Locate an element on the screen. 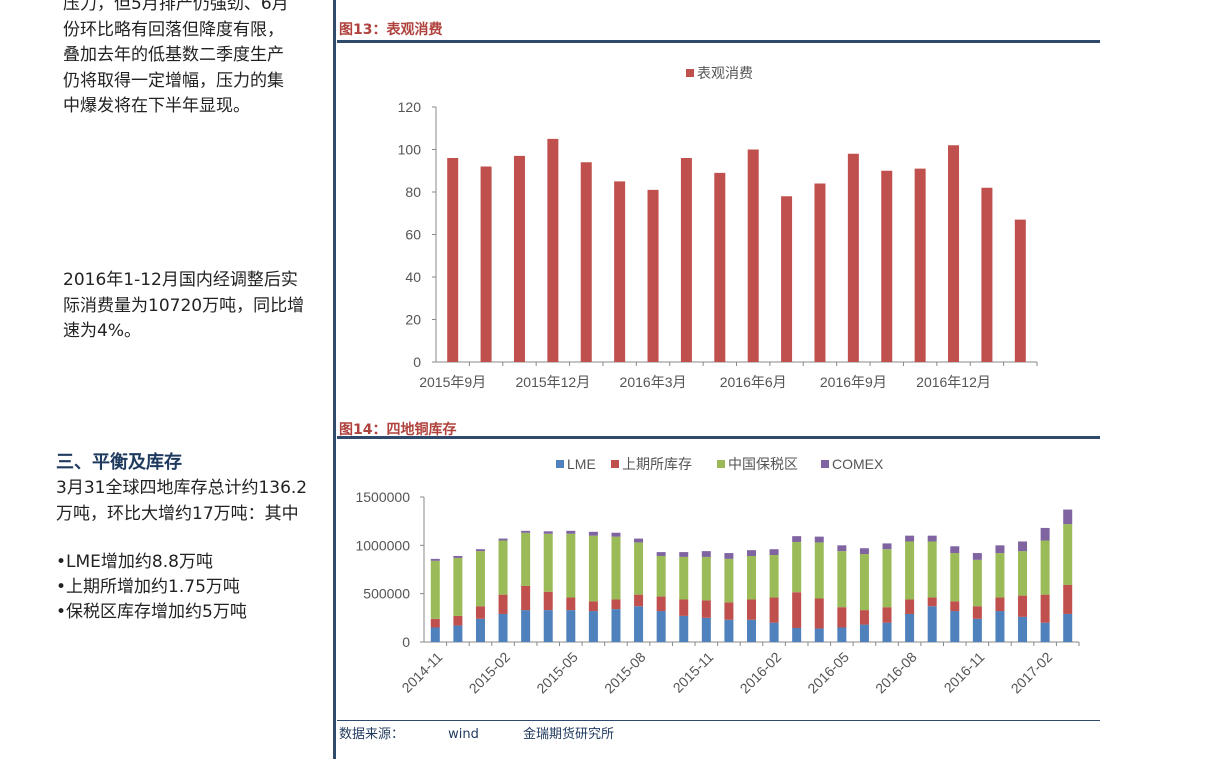 This screenshot has height=759, width=1224. bullet-item: •保税区库存增加约5万吨 is located at coordinates (151, 612).